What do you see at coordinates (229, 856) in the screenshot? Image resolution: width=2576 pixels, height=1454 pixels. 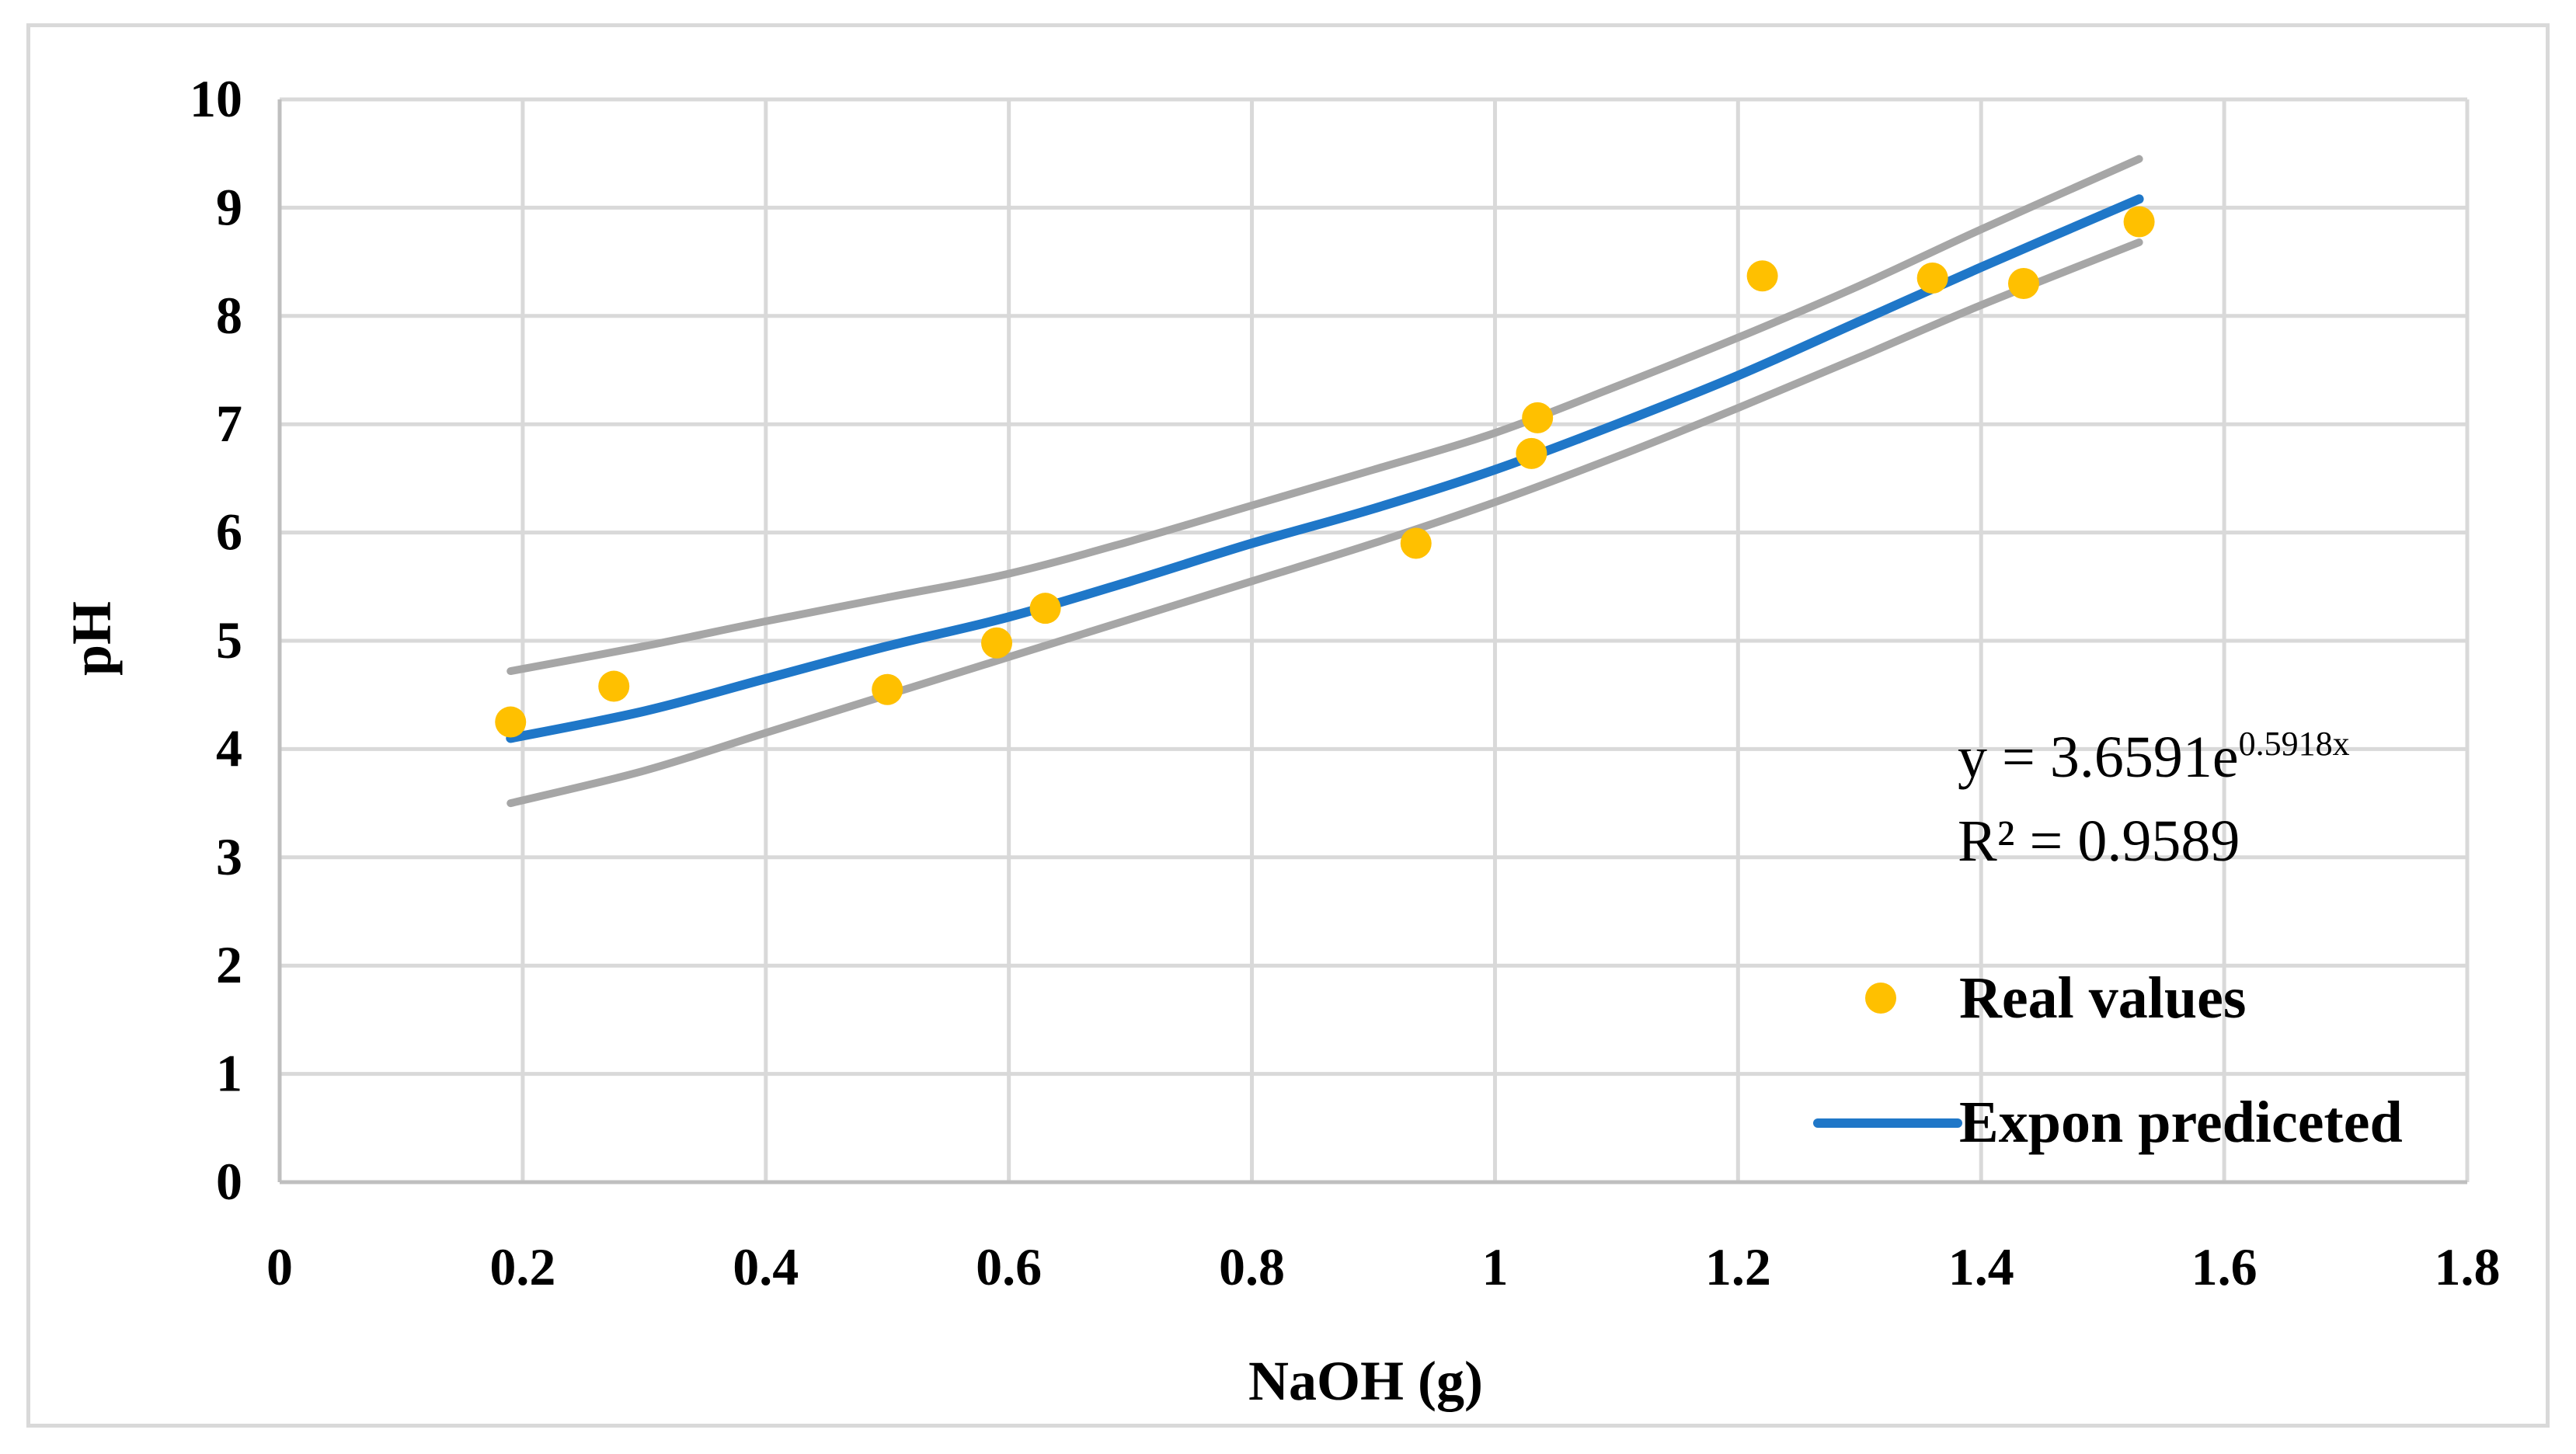 I see `y-tick-label: 3` at bounding box center [229, 856].